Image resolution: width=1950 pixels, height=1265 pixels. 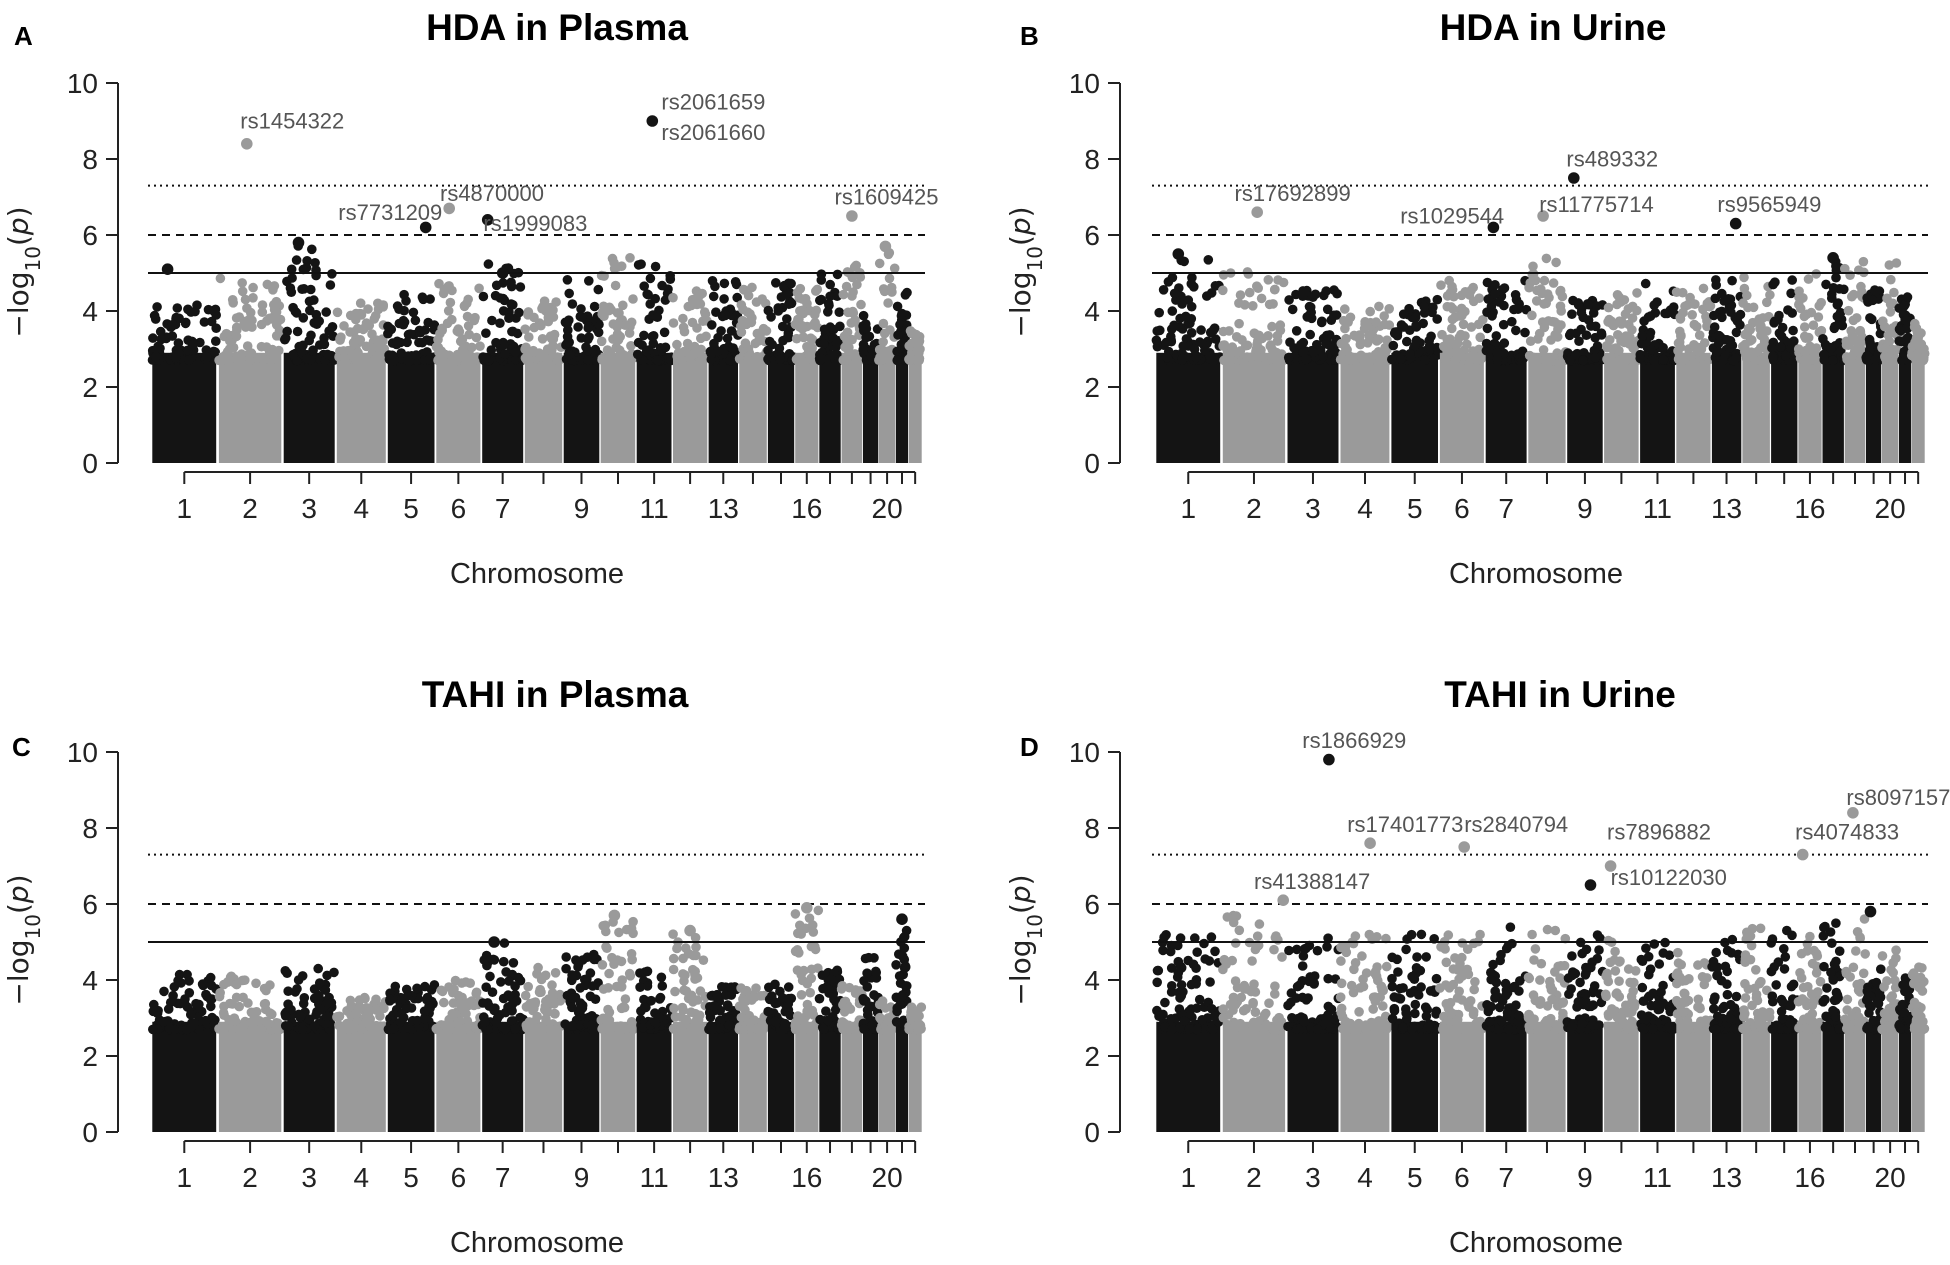 I want to click on y-tick-label: 2, so click(x=90, y=1056).